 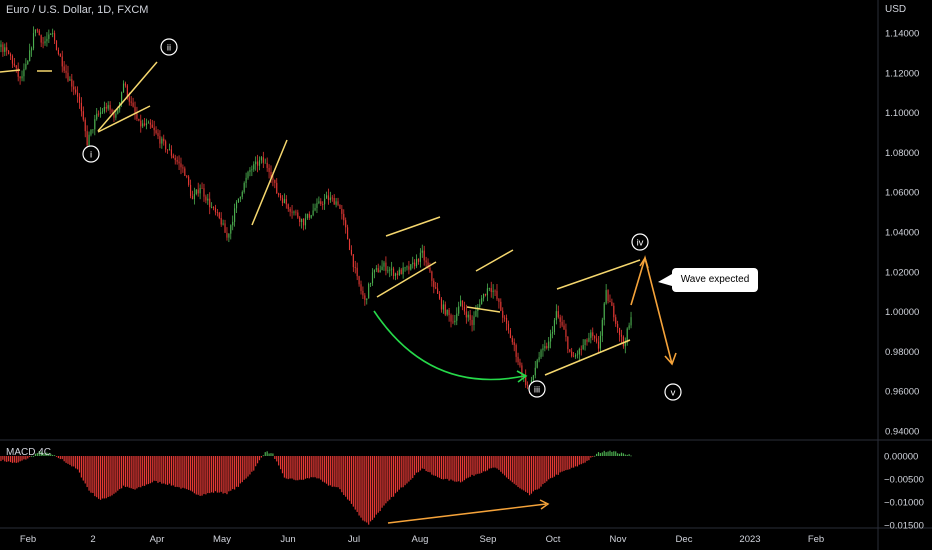 What do you see at coordinates (354, 539) in the screenshot?
I see `time-tick-label: Jul` at bounding box center [354, 539].